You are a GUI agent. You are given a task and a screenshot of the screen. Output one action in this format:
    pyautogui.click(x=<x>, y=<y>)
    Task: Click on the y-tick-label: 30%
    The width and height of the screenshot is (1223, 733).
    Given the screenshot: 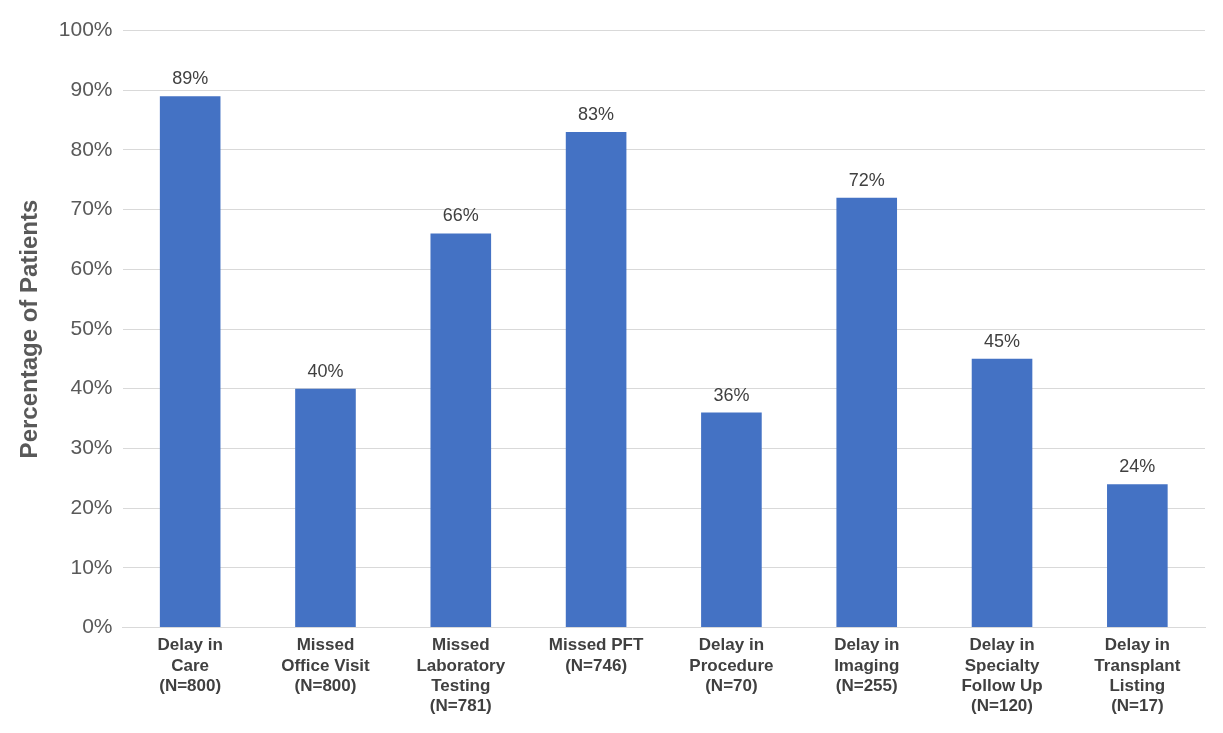 What is the action you would take?
    pyautogui.click(x=91, y=447)
    